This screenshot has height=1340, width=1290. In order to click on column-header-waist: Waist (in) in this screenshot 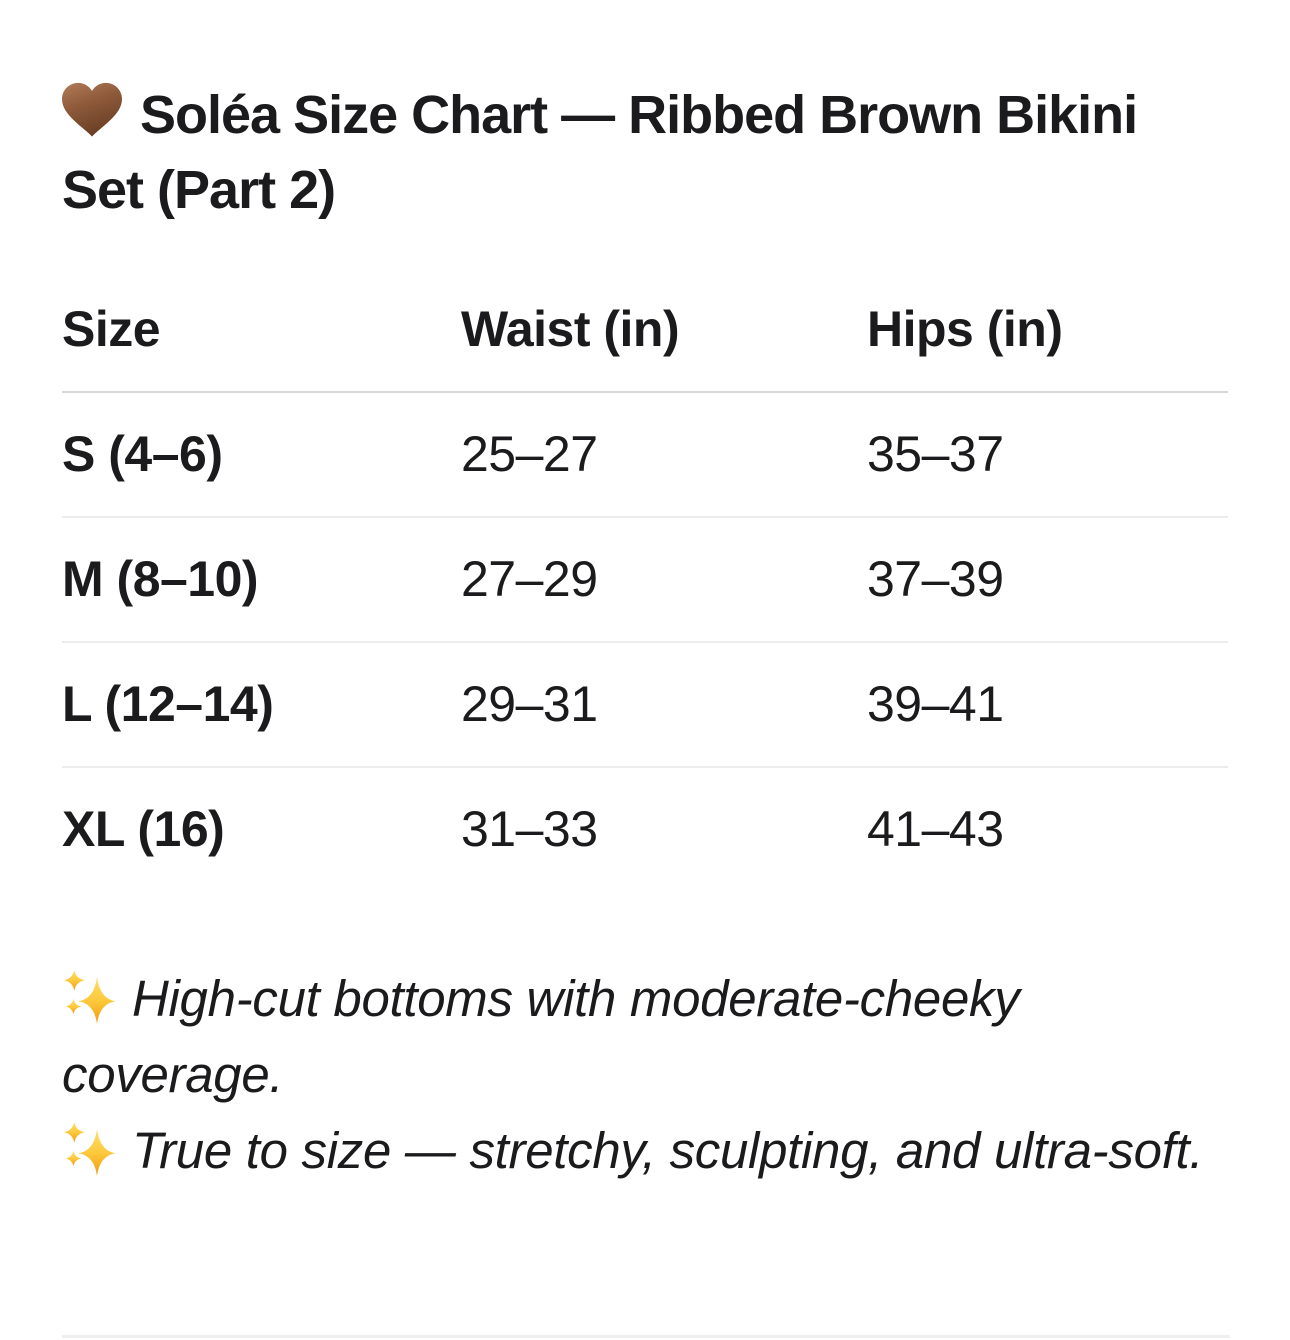, I will do `click(664, 346)`.